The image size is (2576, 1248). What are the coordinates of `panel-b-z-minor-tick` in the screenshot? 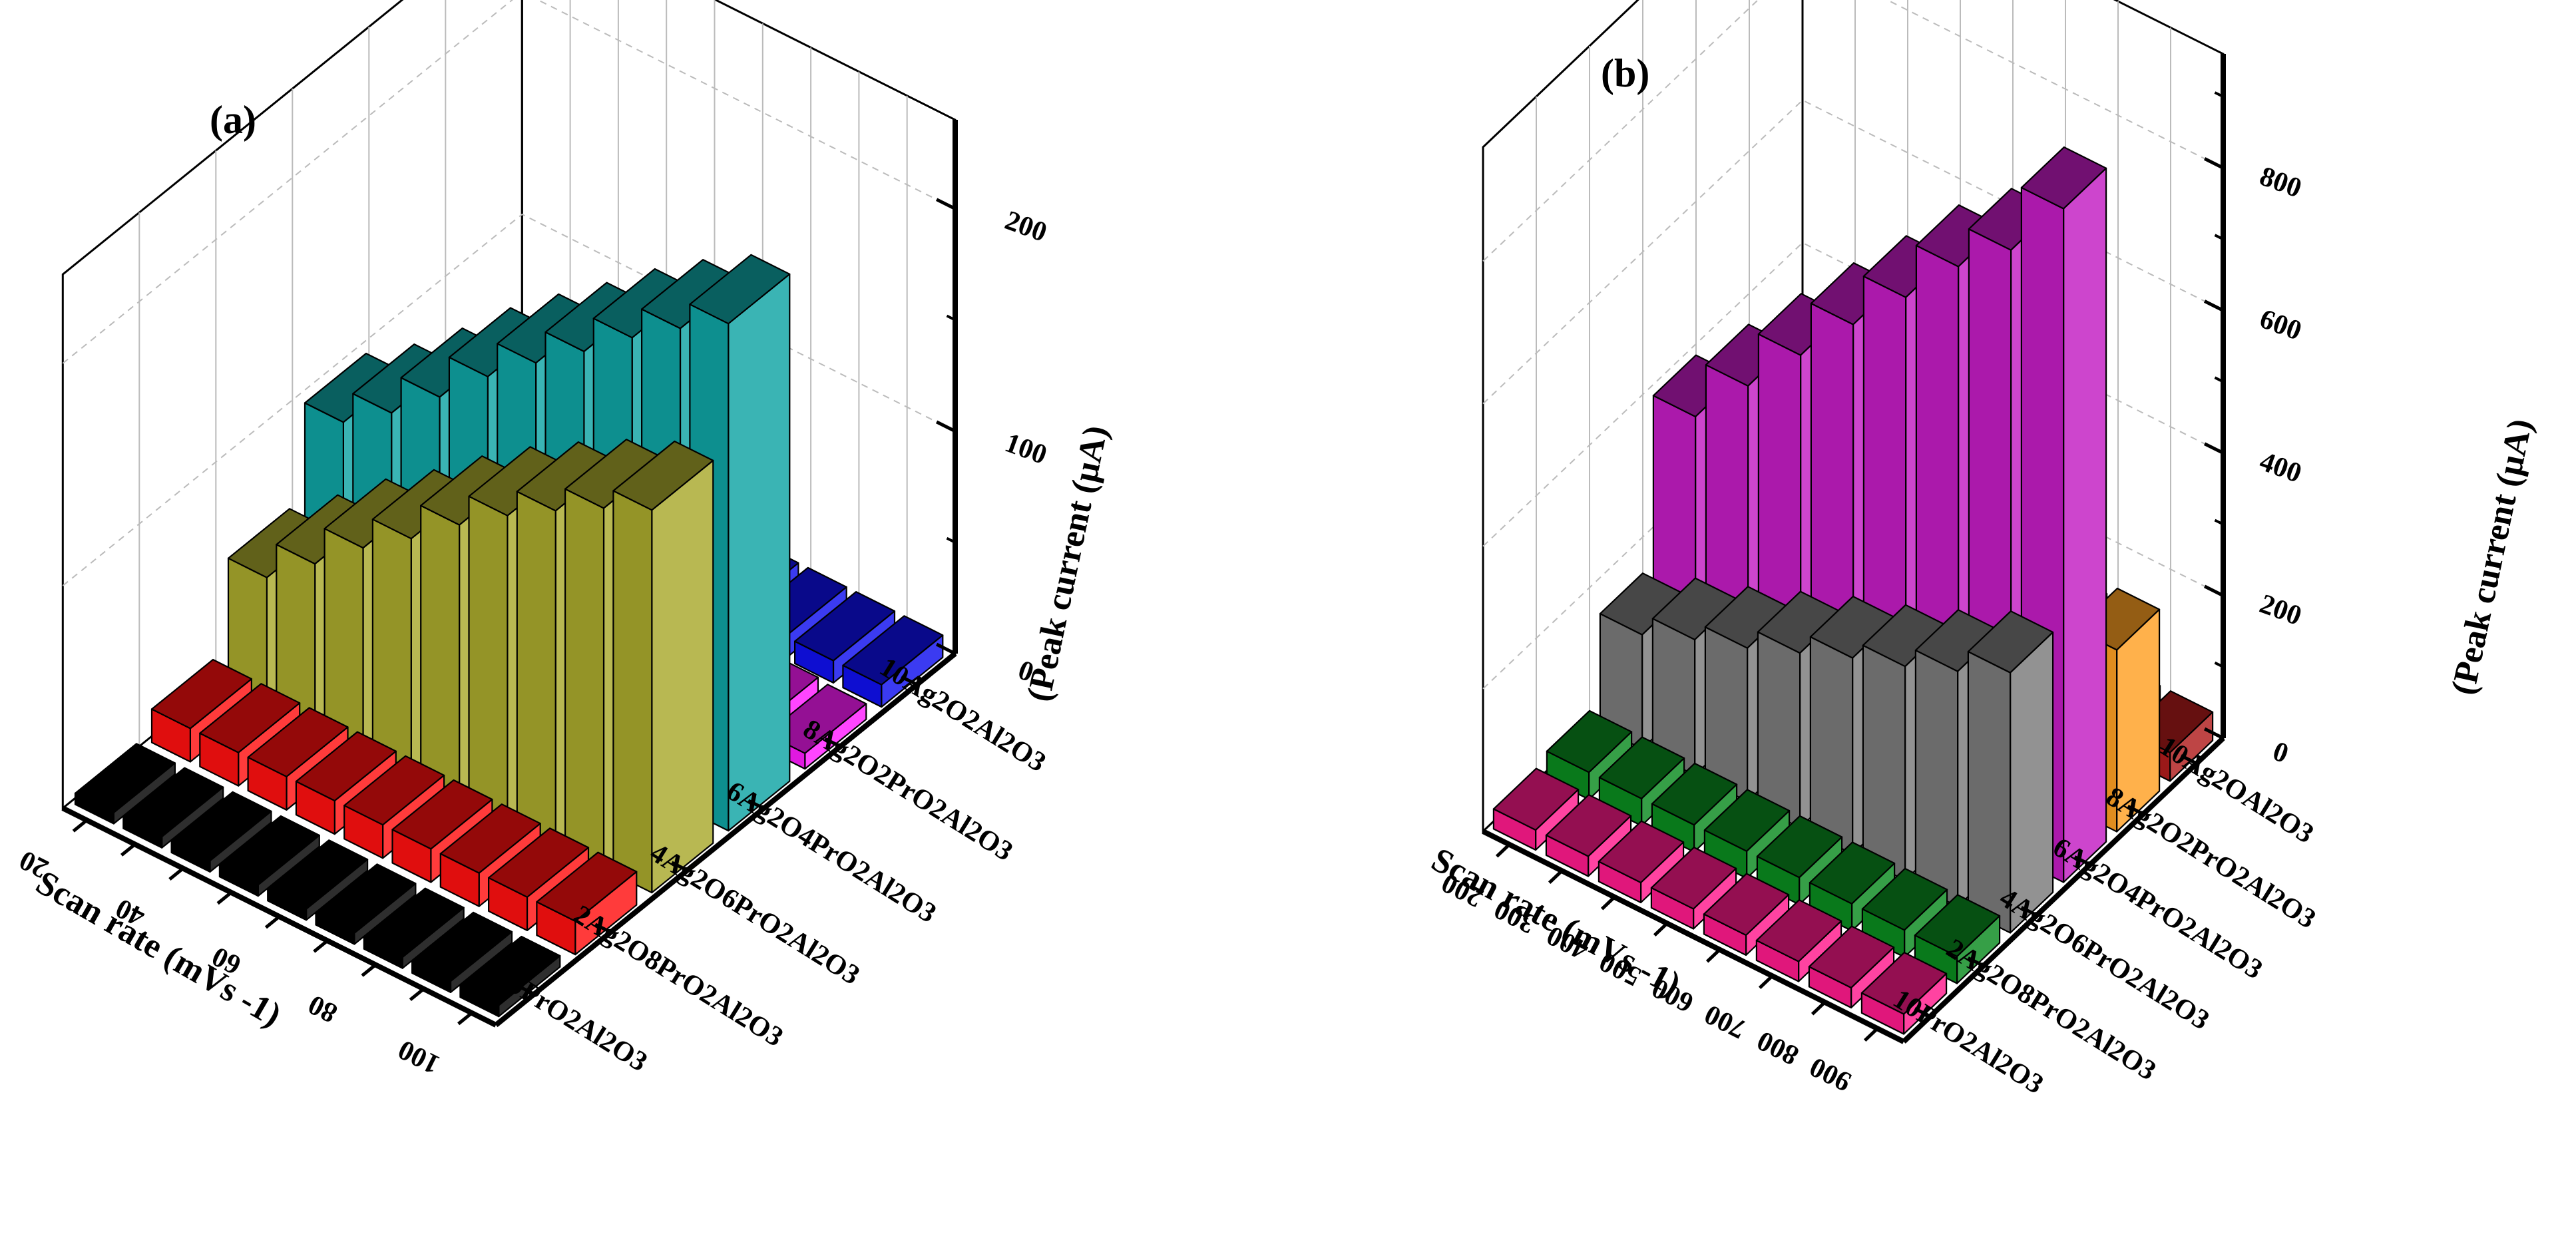 It's located at (2219, 95).